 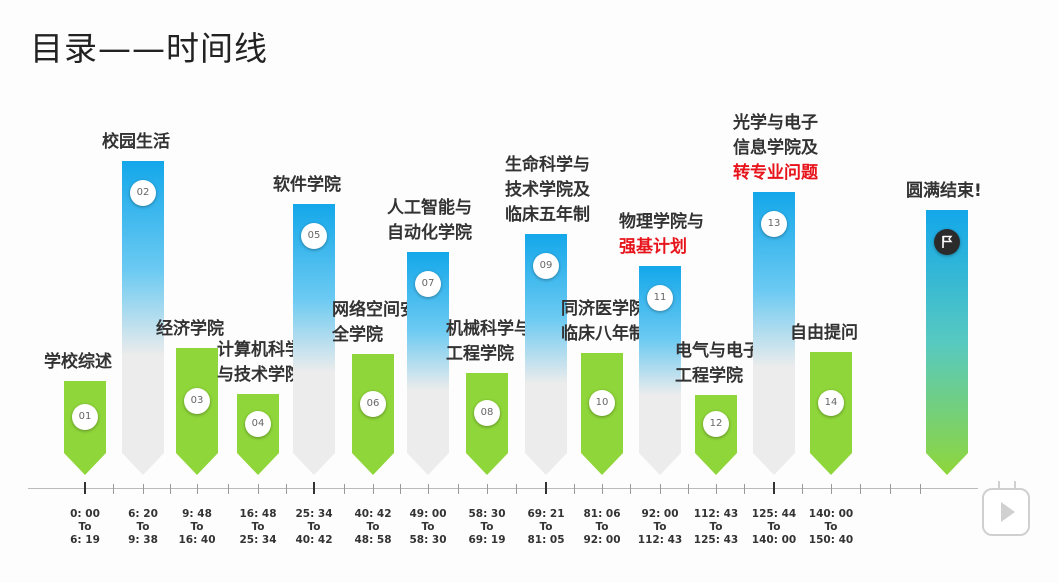 I want to click on page-title: 目录——时间线, so click(x=149, y=48).